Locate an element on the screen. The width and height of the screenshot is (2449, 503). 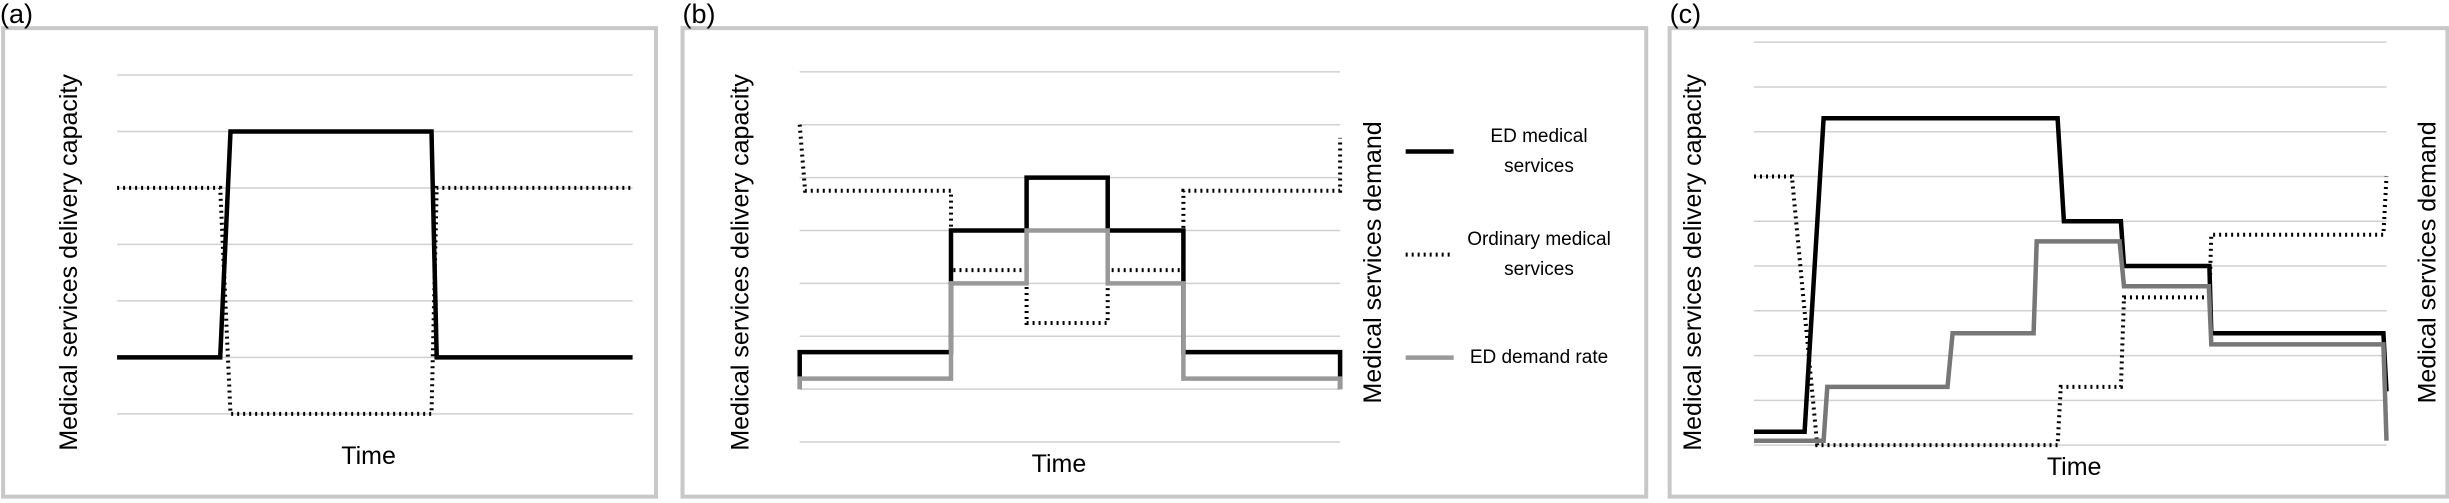
legend-item: ED medical services is located at coordinates (1539, 151).